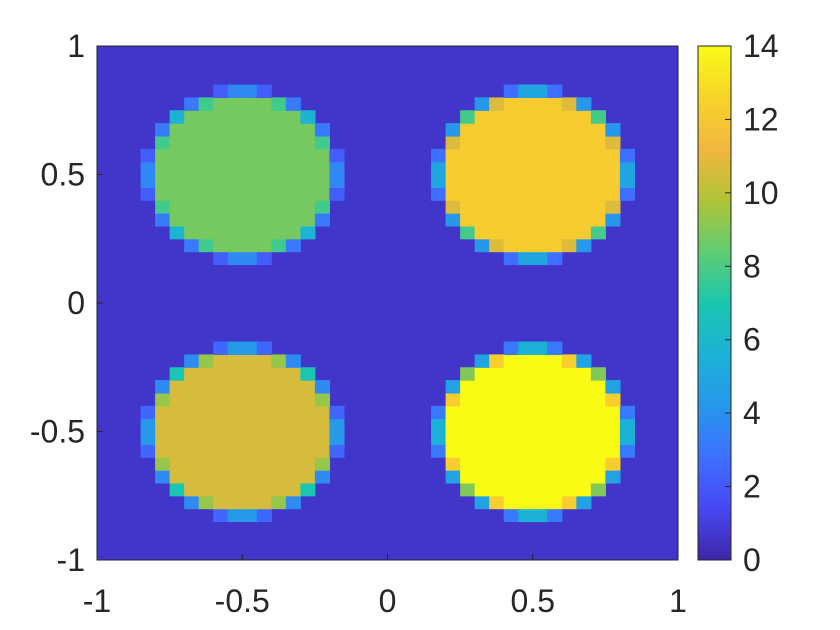  Describe the element at coordinates (76, 46) in the screenshot. I see `y-tick-label: 1` at that location.